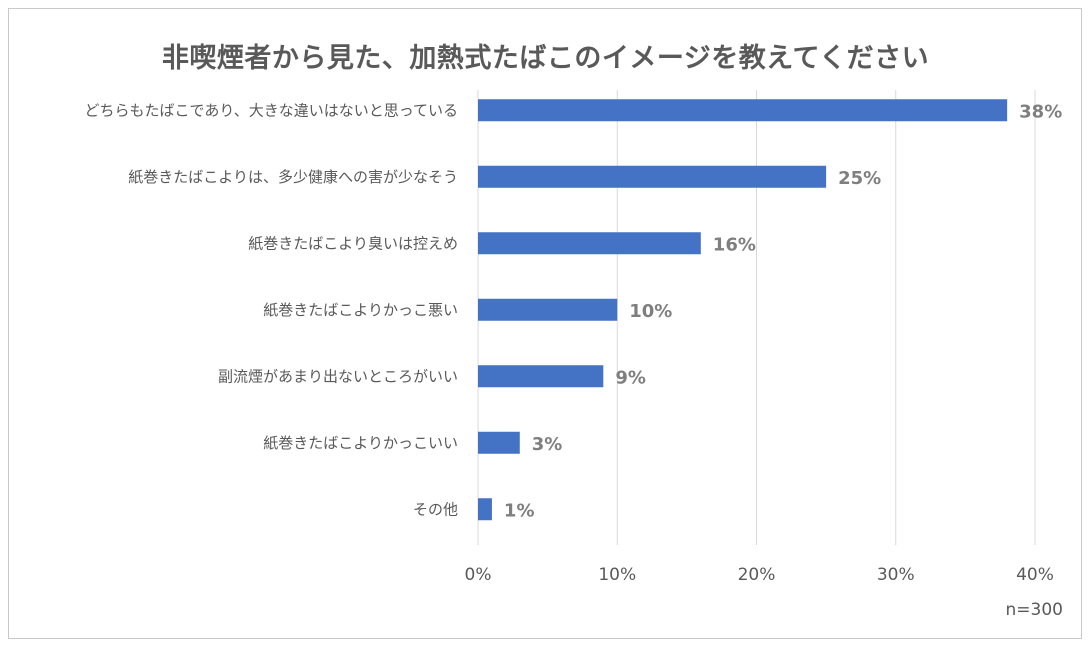 The image size is (1091, 648). What do you see at coordinates (1035, 575) in the screenshot?
I see `x-tick-label: 40%` at bounding box center [1035, 575].